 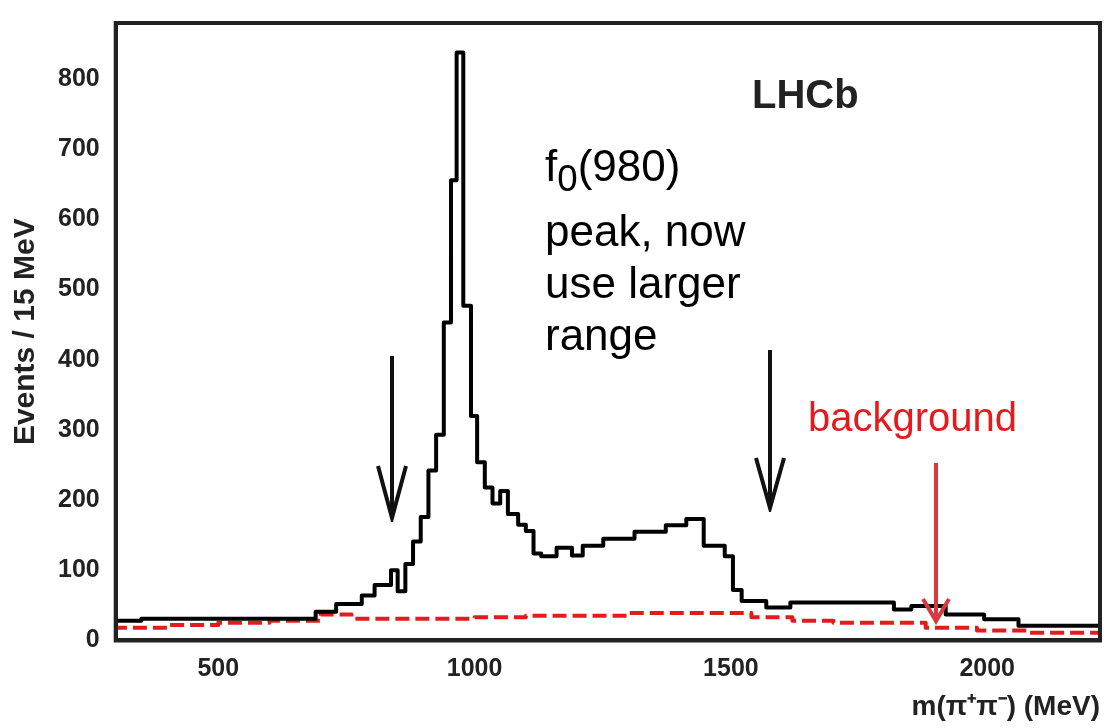 I want to click on y-axis-title: Events / 15 MeV, so click(x=24, y=332).